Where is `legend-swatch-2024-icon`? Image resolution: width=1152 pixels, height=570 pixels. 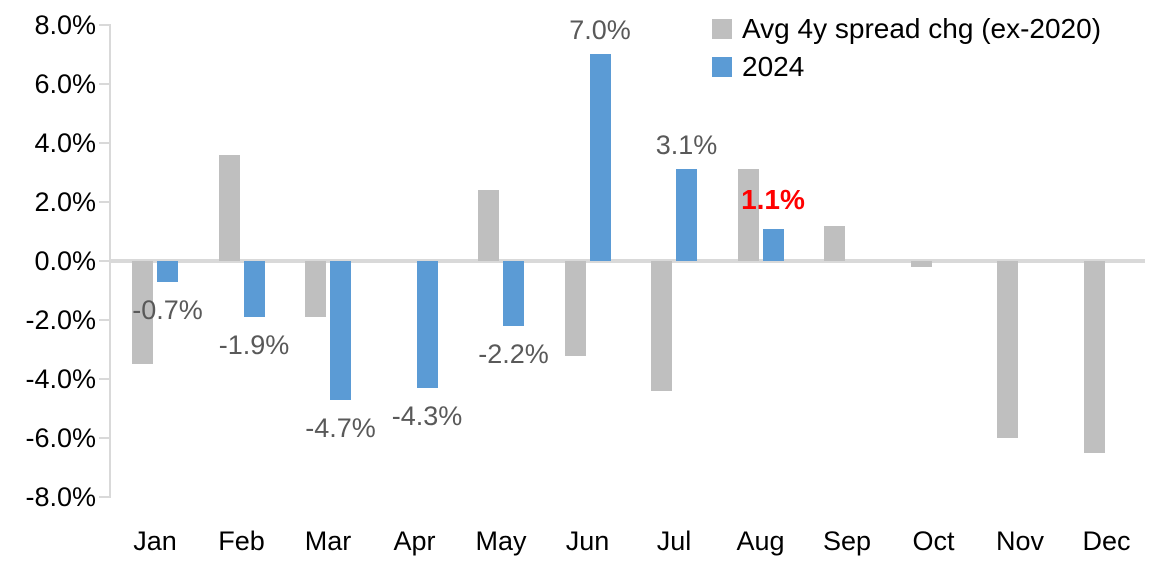 legend-swatch-2024-icon is located at coordinates (722, 67).